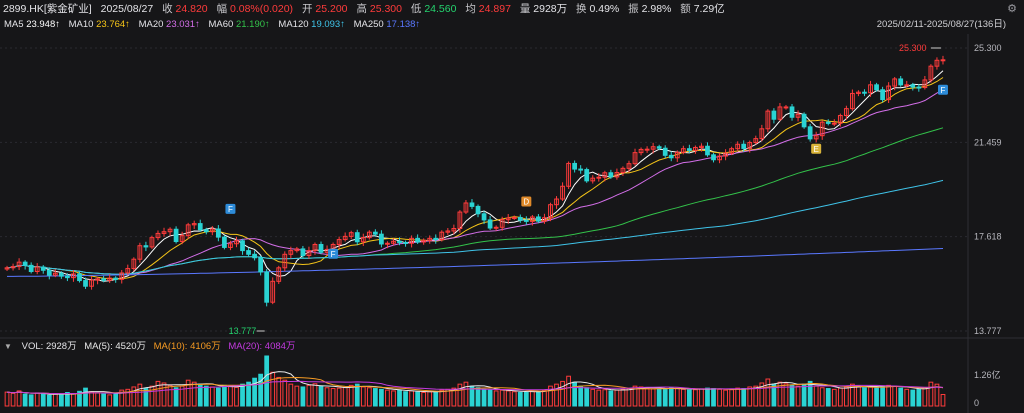 The image size is (1024, 413). What do you see at coordinates (988, 48) in the screenshot?
I see `price-tick-label: 25.300` at bounding box center [988, 48].